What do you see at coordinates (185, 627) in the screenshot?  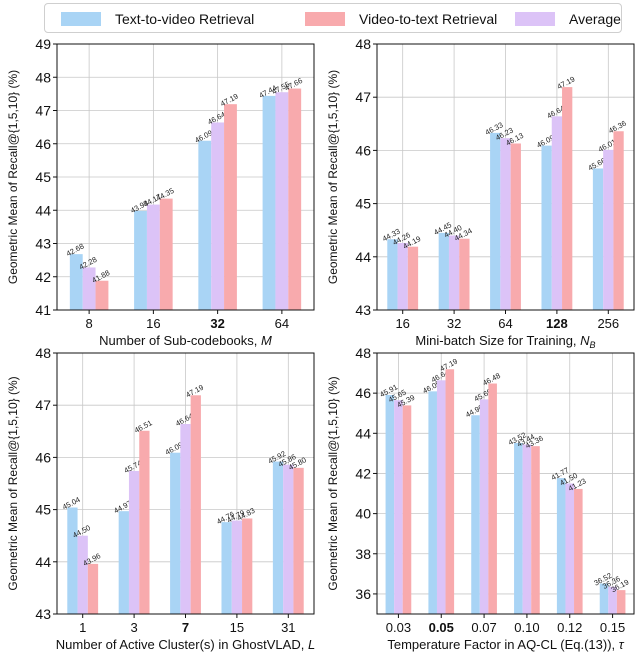 I see `x-tick-label: 7` at bounding box center [185, 627].